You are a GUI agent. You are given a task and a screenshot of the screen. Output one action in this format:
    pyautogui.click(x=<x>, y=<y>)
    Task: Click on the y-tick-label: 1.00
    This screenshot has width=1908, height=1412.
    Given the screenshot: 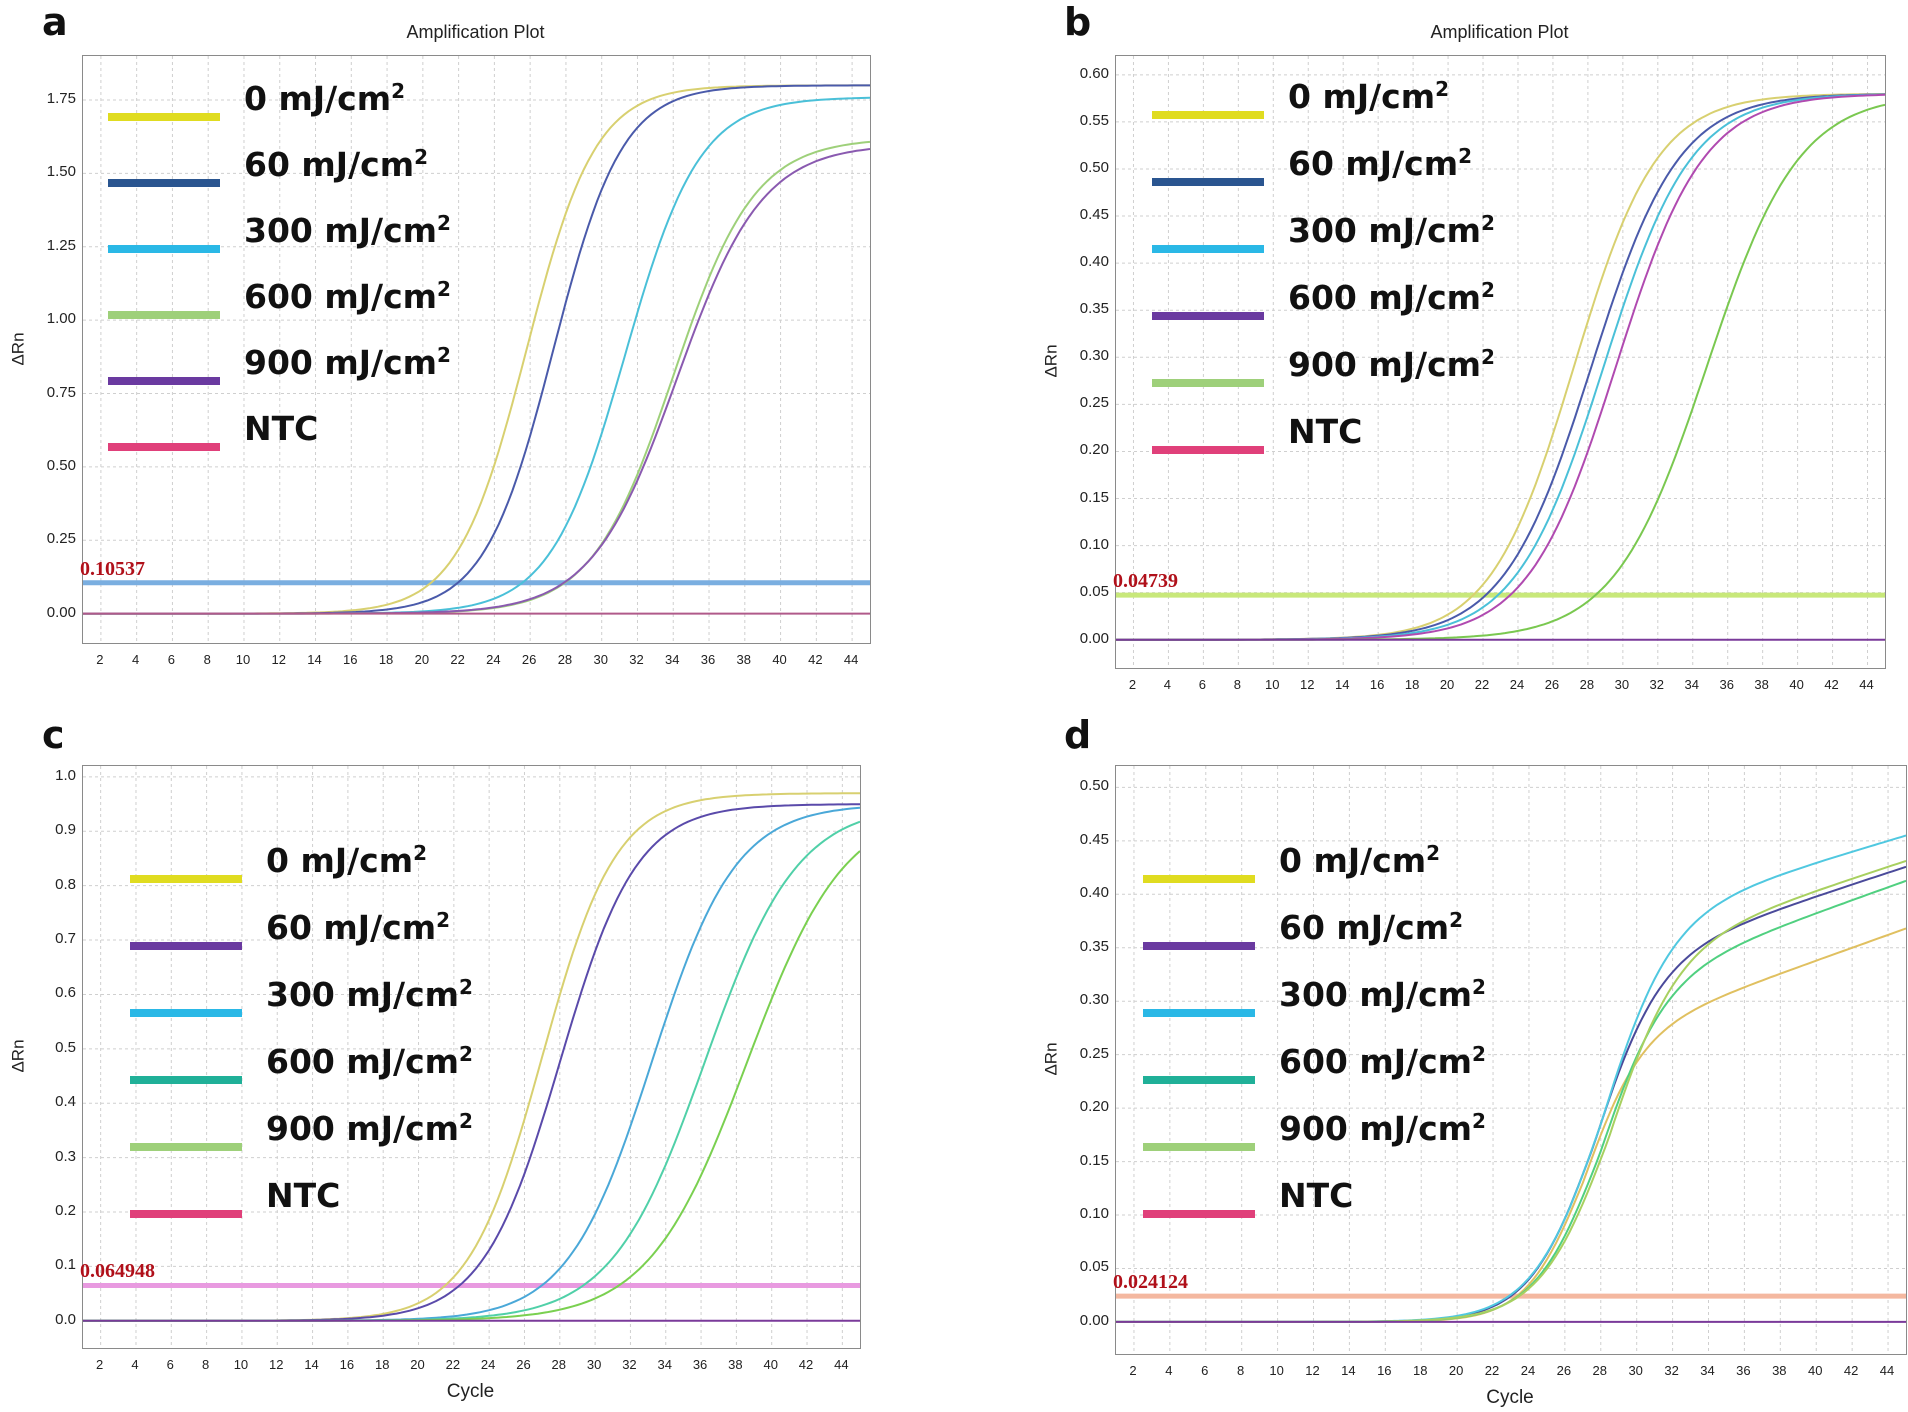 What is the action you would take?
    pyautogui.click(x=61, y=319)
    